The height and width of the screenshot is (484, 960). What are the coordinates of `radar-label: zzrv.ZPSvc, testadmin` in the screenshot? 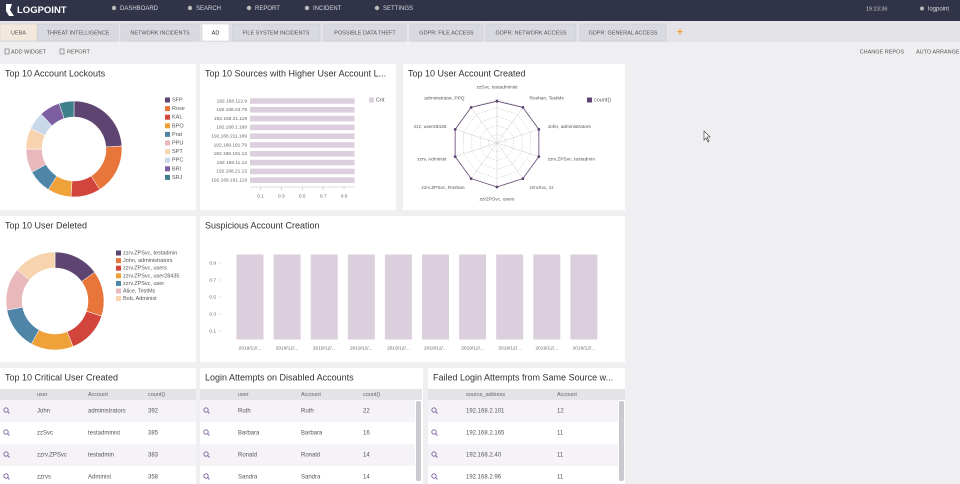 It's located at (572, 160).